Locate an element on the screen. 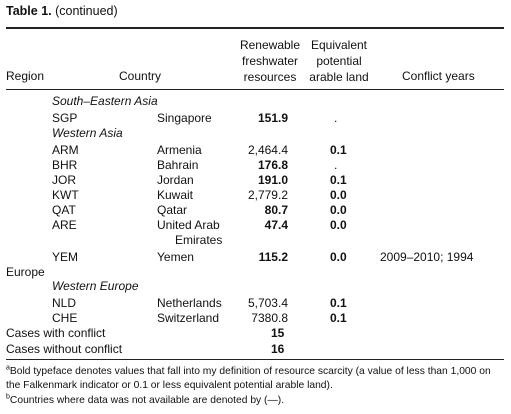 This screenshot has width=511, height=414. row-country-line2: Emirates is located at coordinates (199, 240).